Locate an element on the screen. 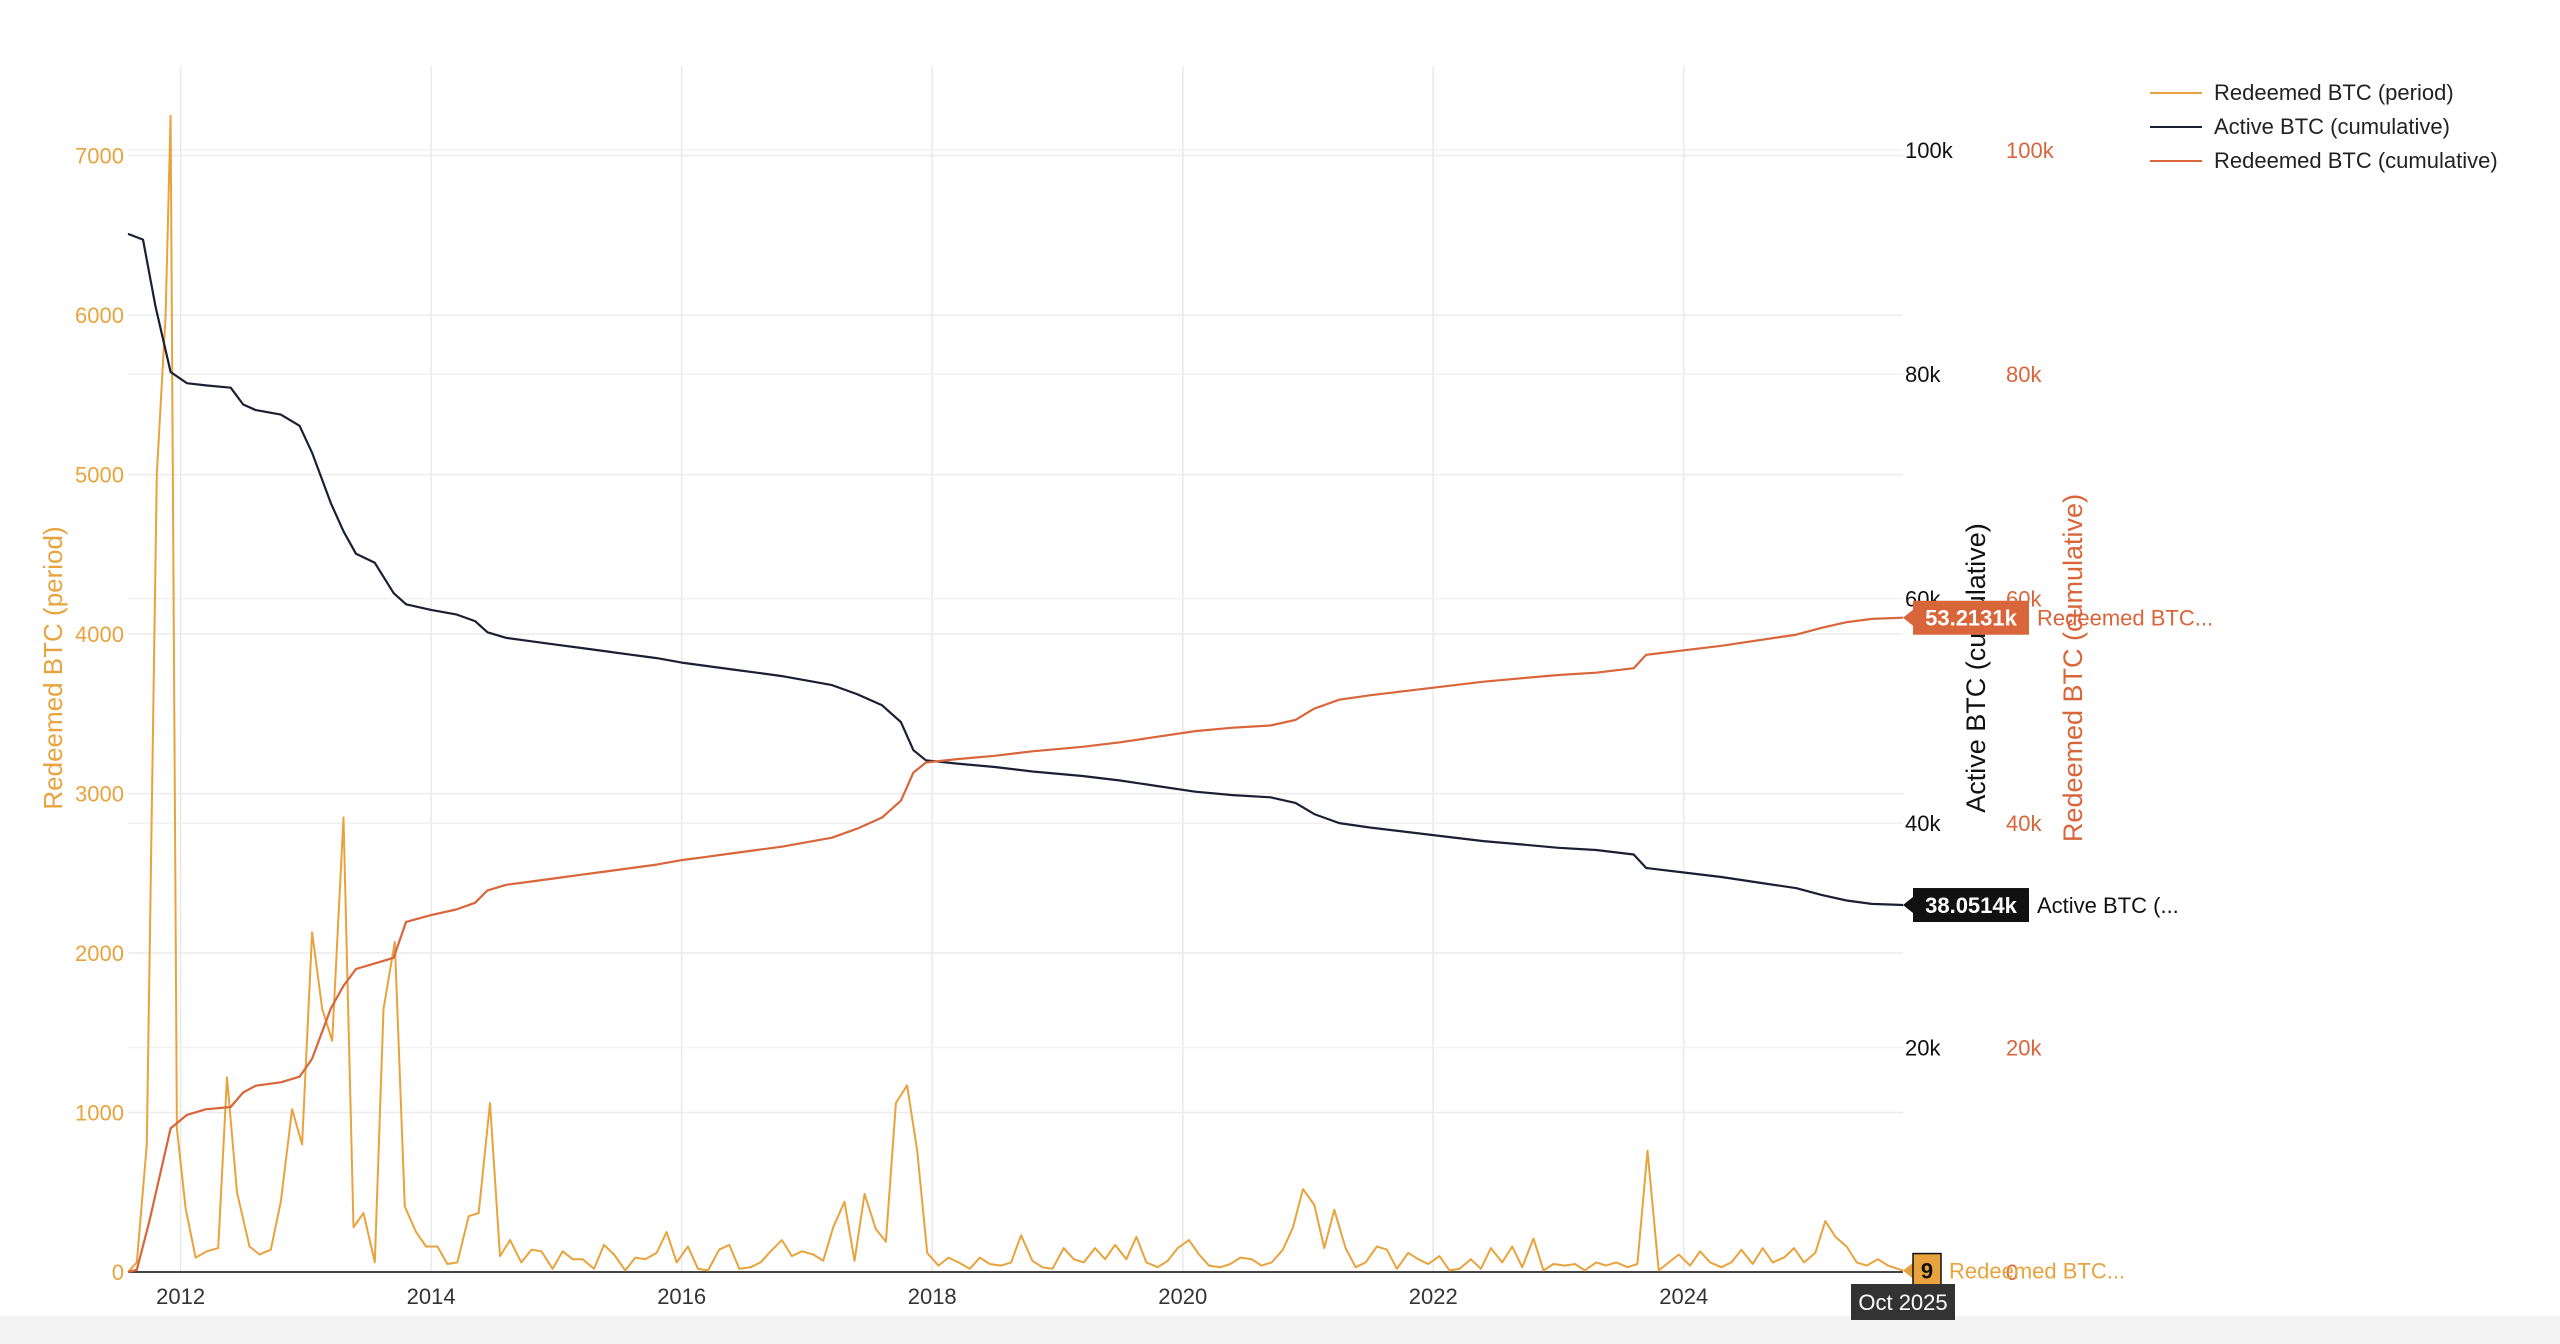  hover-value: 9 is located at coordinates (1927, 1271).